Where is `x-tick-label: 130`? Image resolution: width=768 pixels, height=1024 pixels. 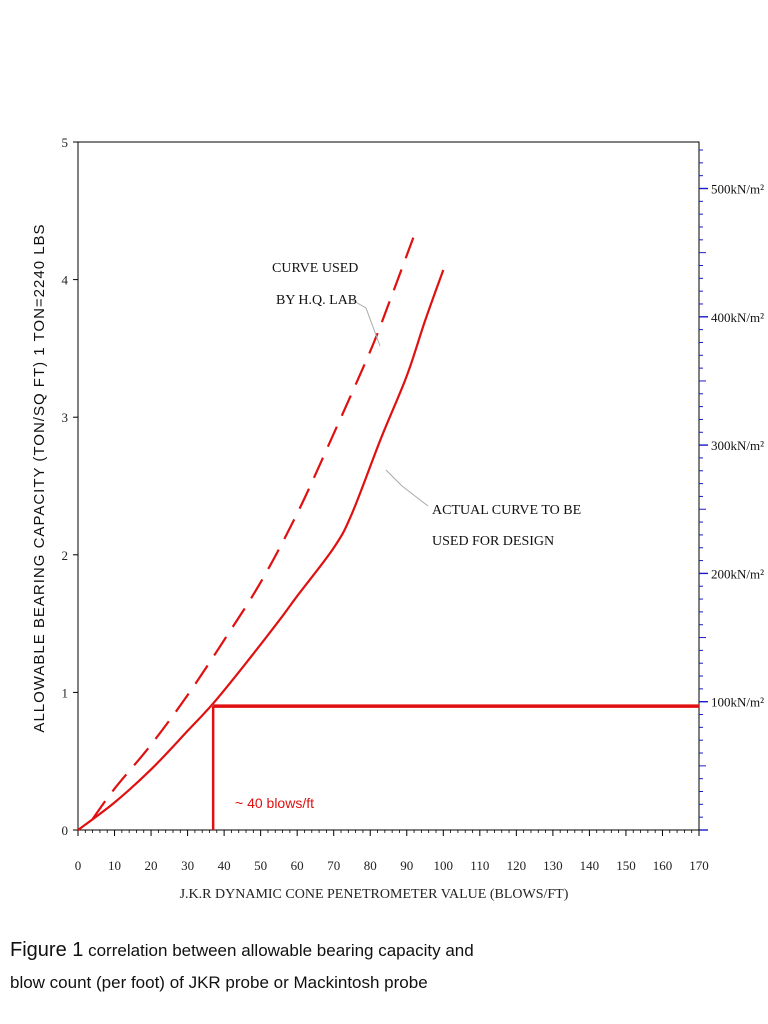
x-tick-label: 130 is located at coordinates (553, 865).